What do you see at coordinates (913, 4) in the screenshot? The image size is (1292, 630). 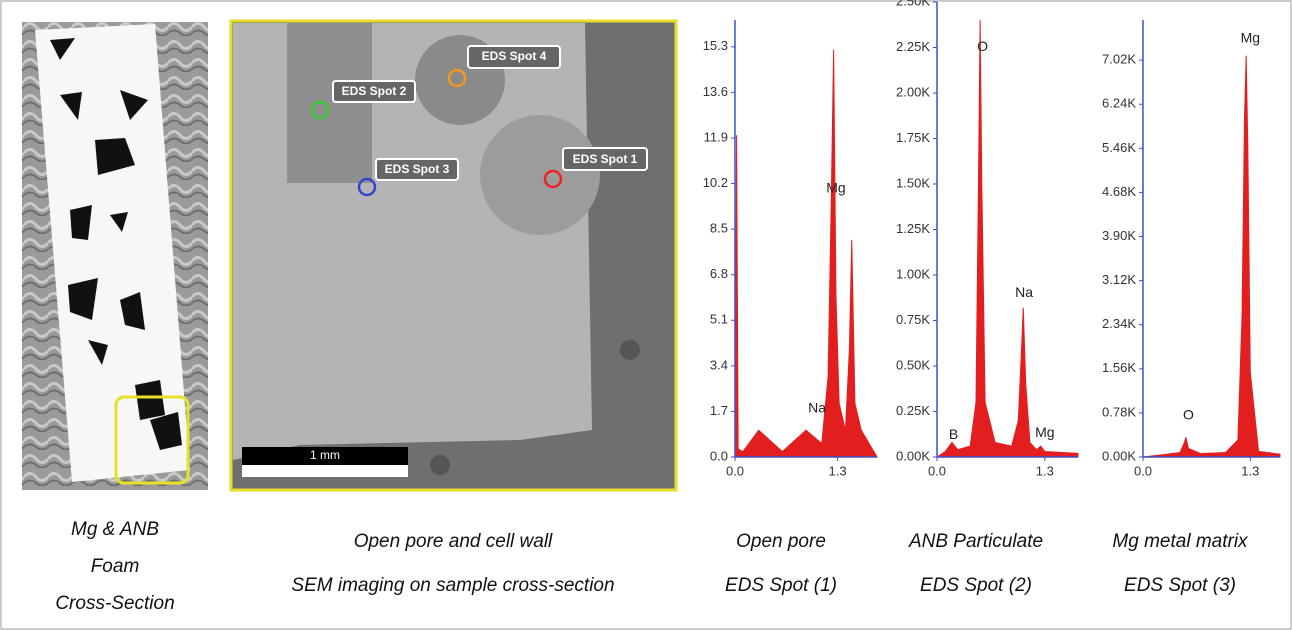 I see `y-tick-label: 2.50K` at bounding box center [913, 4].